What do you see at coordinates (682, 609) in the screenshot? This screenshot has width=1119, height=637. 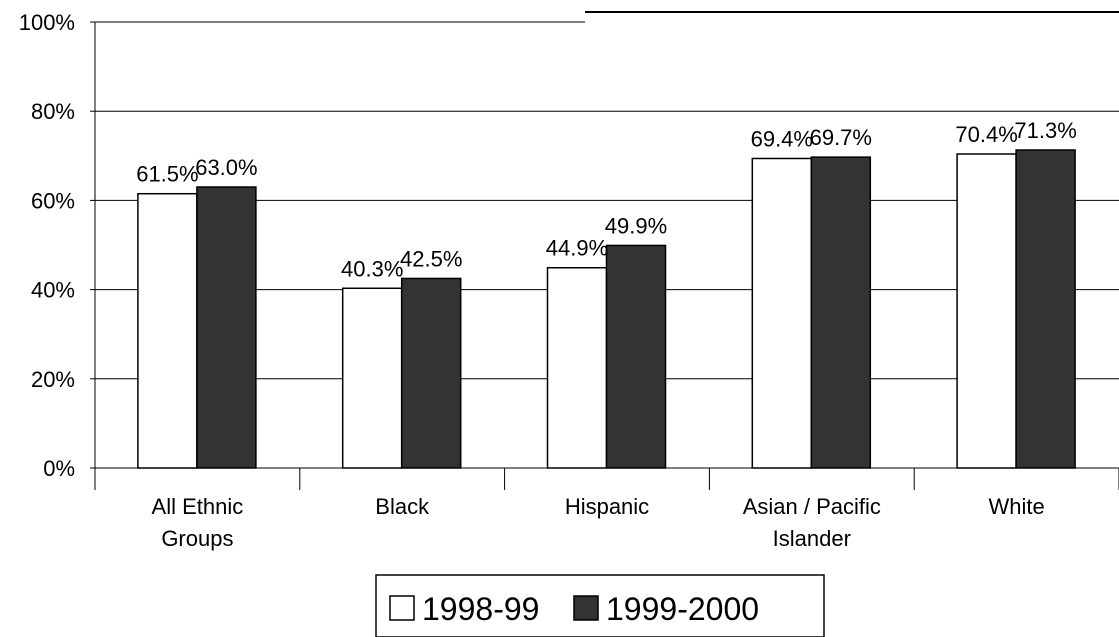 I see `legend-label-1999-2000: 1999-2000` at bounding box center [682, 609].